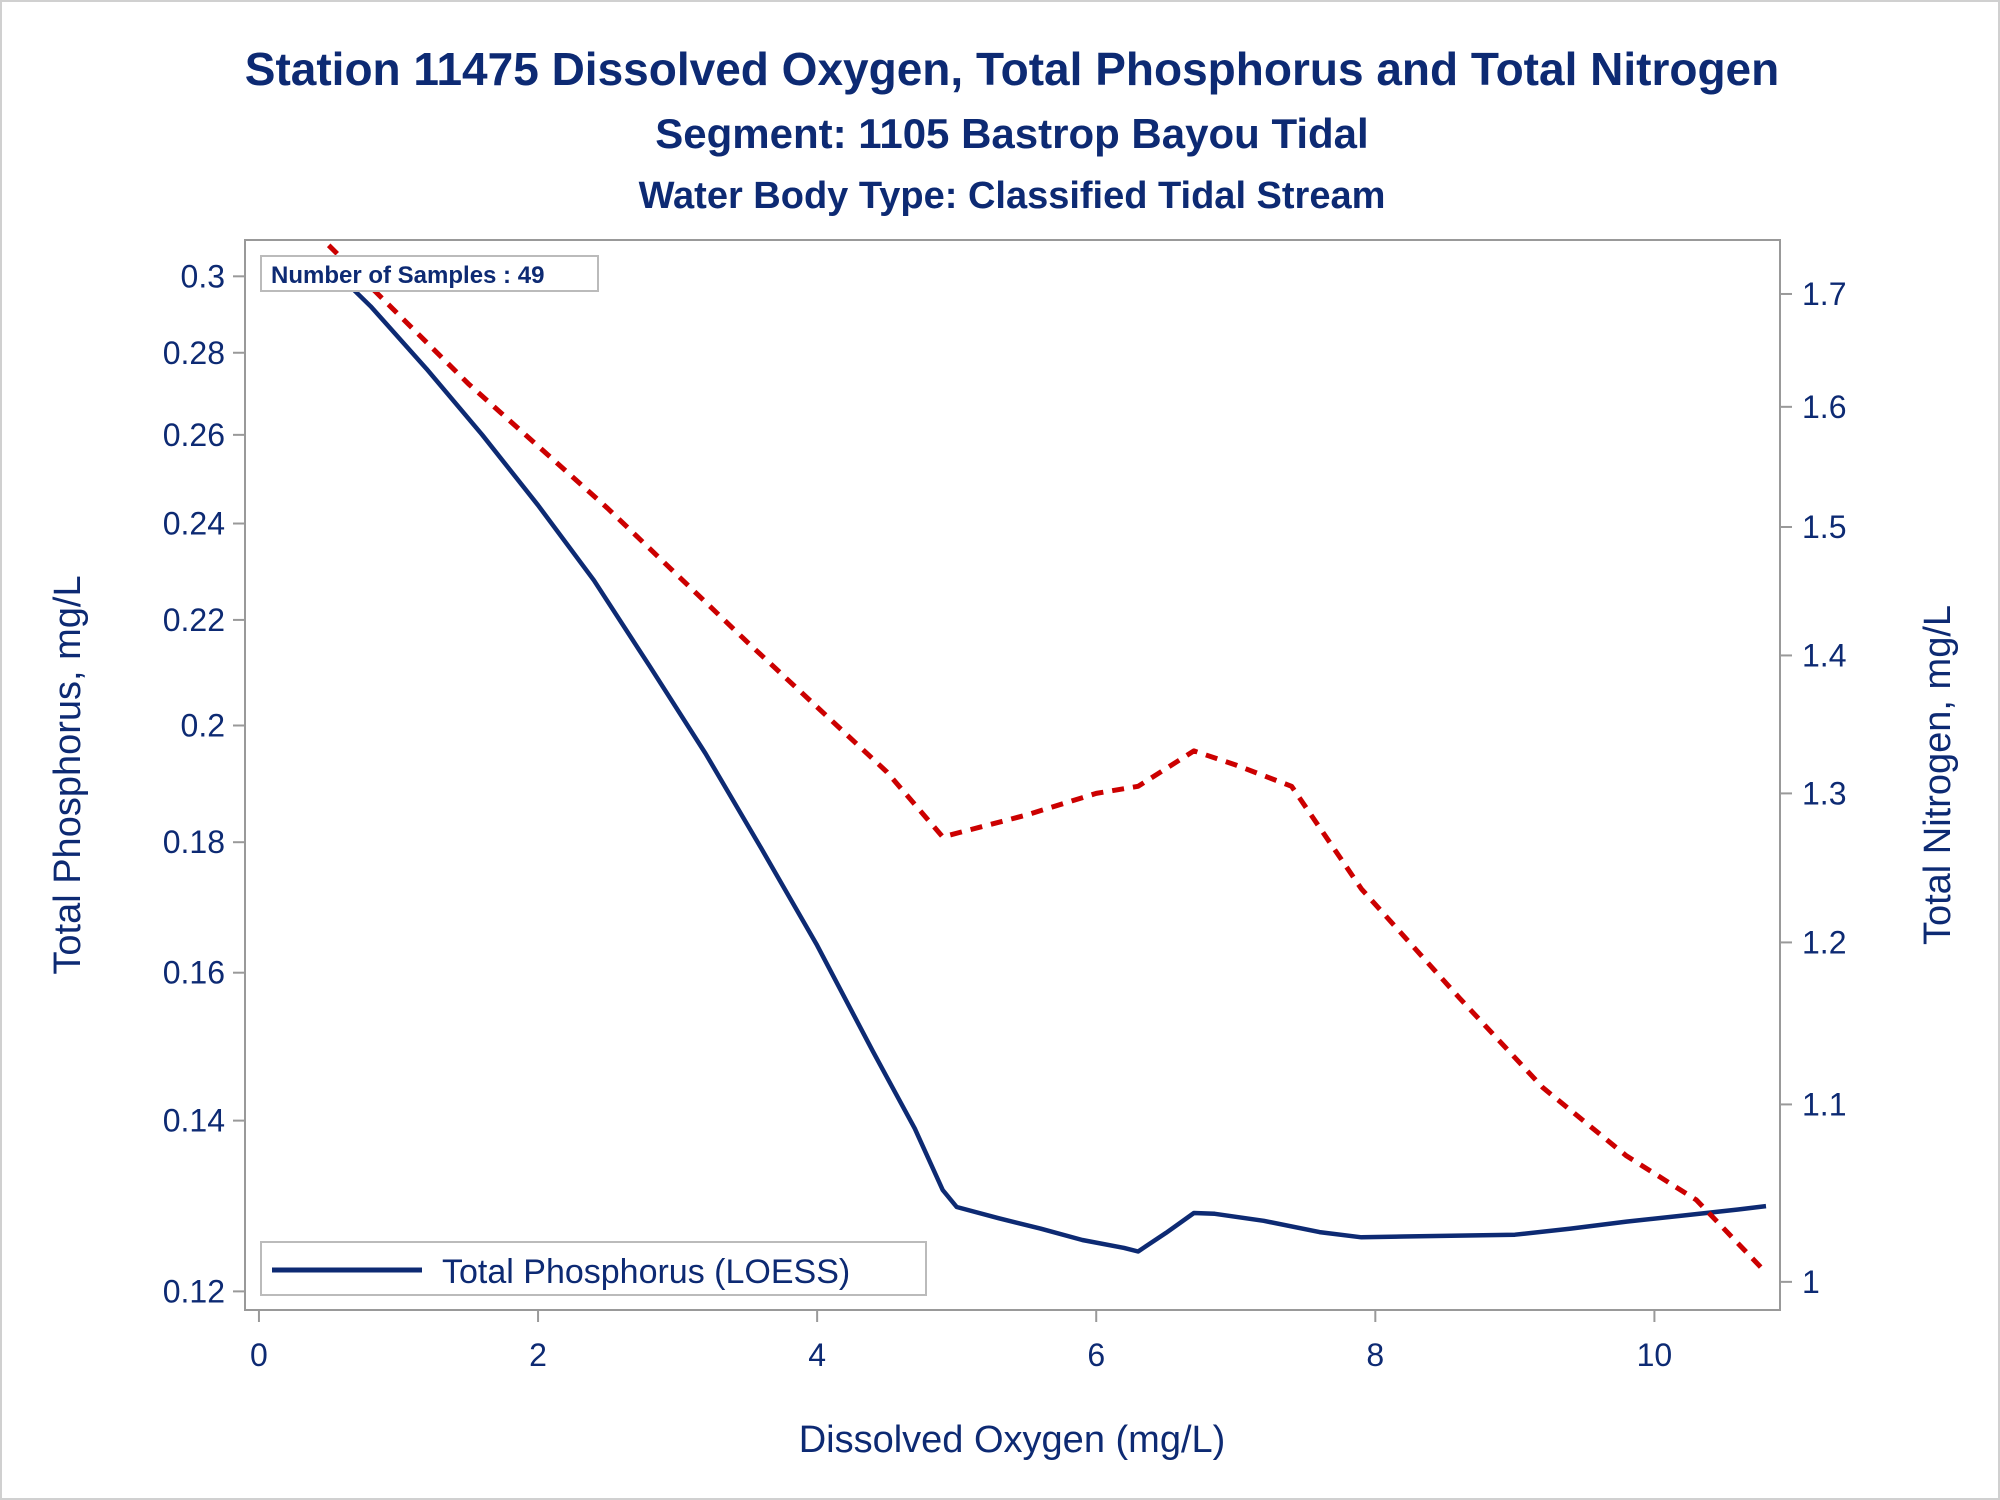 This screenshot has height=1500, width=2000. What do you see at coordinates (1824, 294) in the screenshot?
I see `y2-tick-label-7: 1.7` at bounding box center [1824, 294].